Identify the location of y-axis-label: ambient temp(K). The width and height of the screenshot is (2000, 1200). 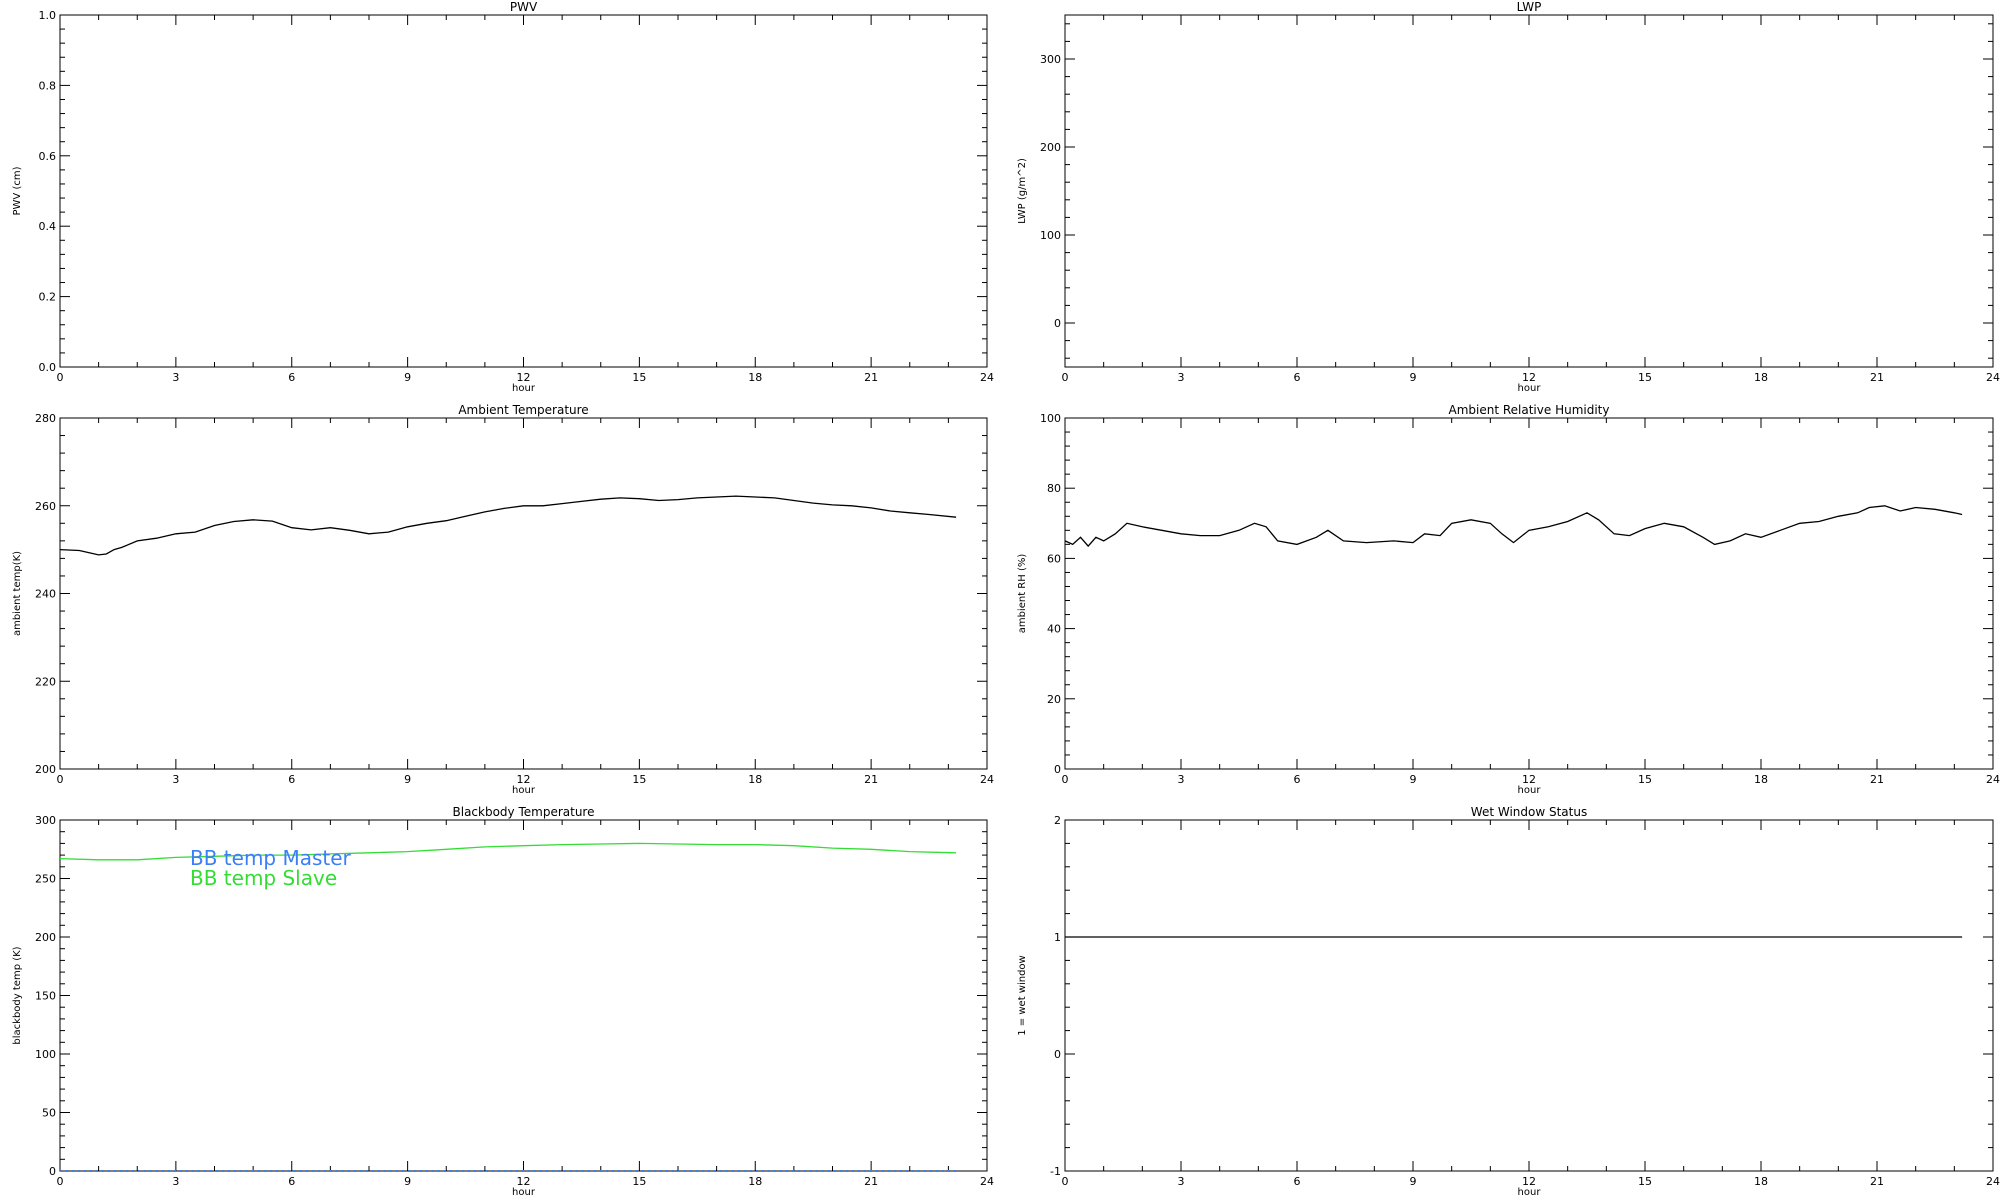
(17, 593).